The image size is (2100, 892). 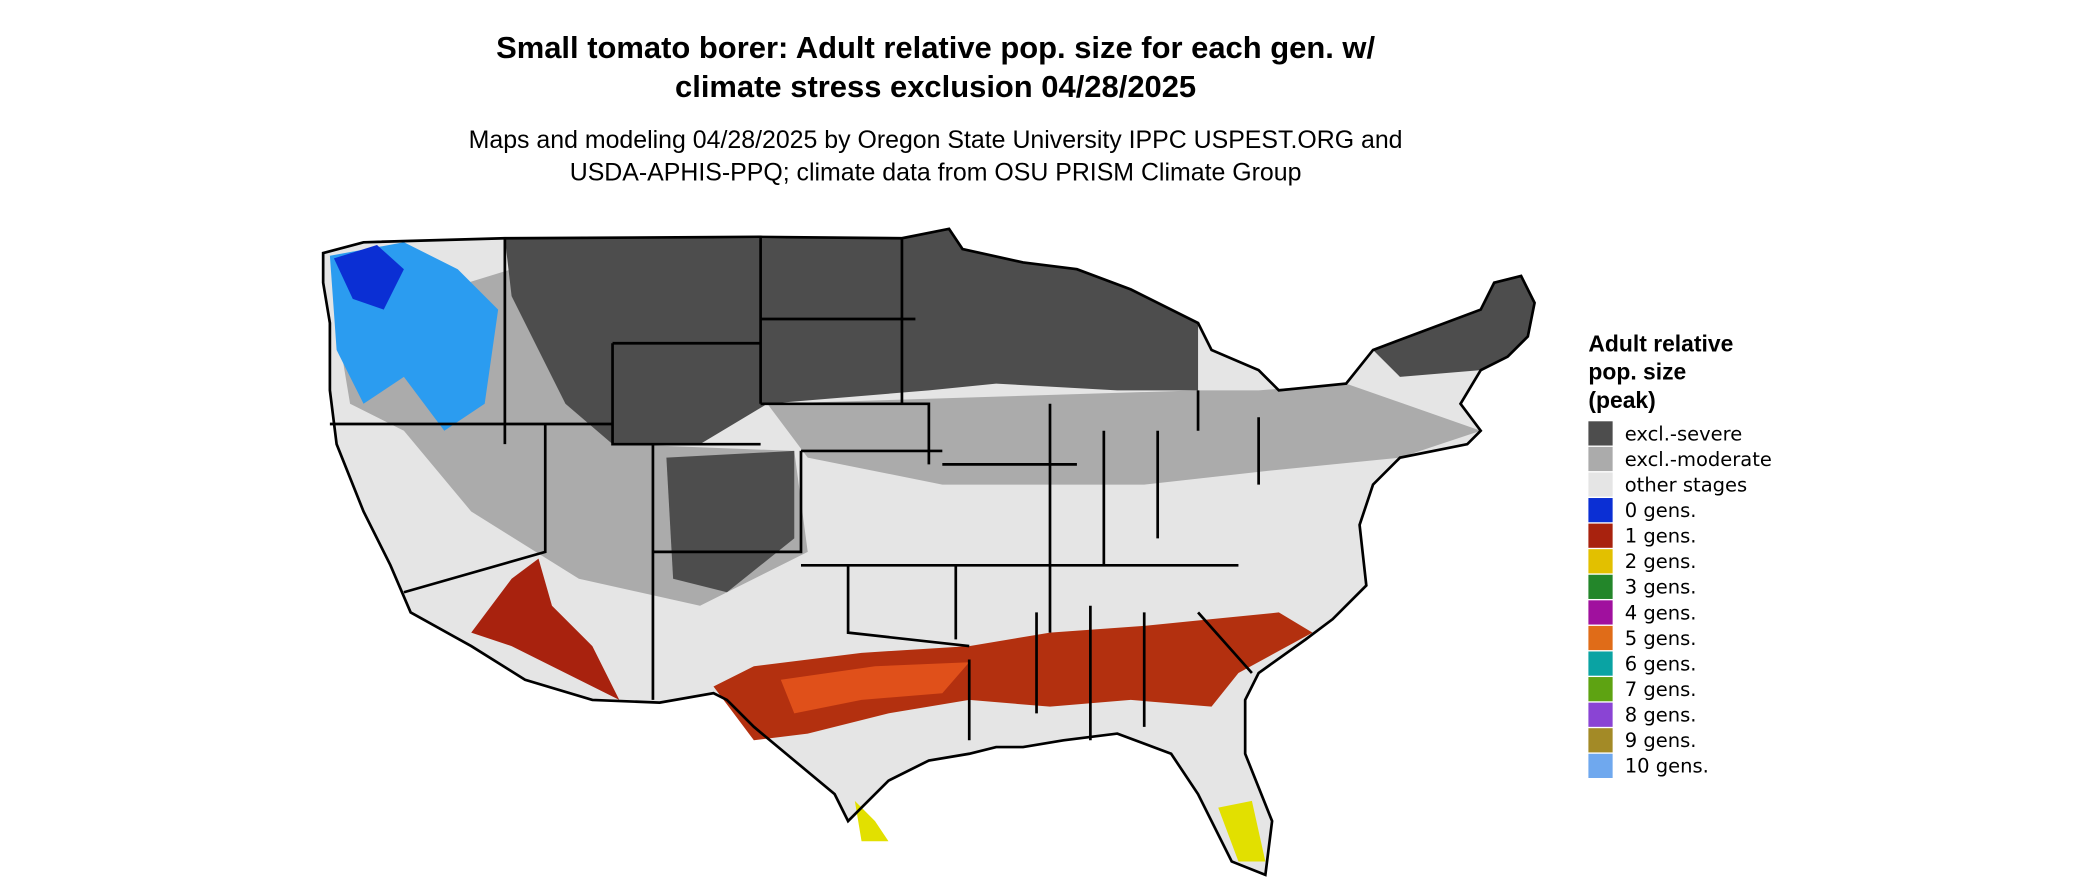 I want to click on moderate-region, so click(x=1124, y=434).